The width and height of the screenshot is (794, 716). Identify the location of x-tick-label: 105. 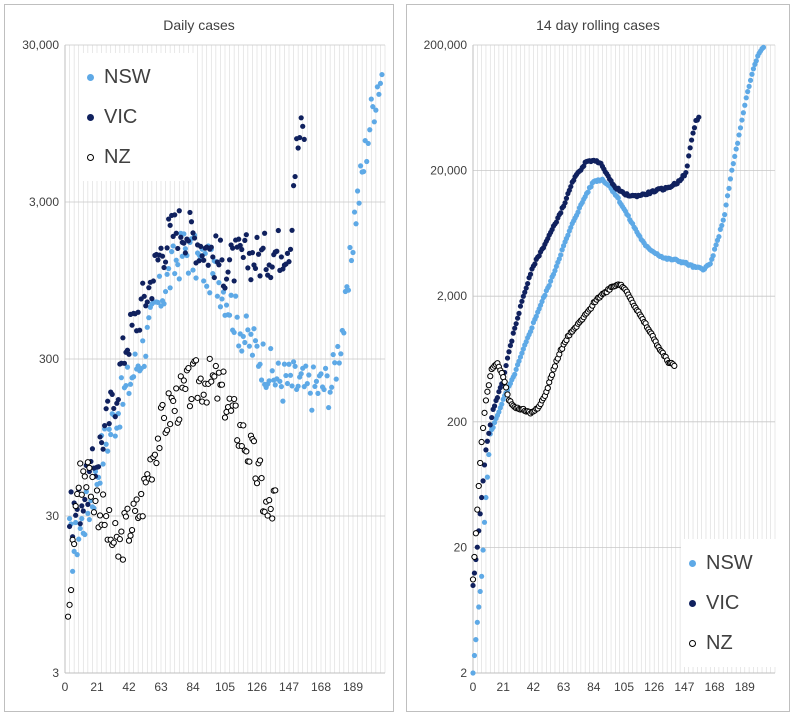
(225, 687).